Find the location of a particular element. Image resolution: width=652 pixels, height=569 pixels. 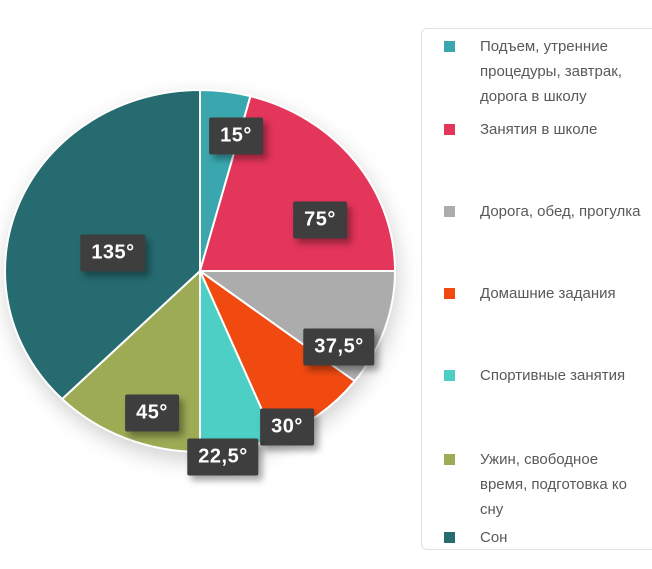

slice-angle-label-0: 15° is located at coordinates (236, 136).